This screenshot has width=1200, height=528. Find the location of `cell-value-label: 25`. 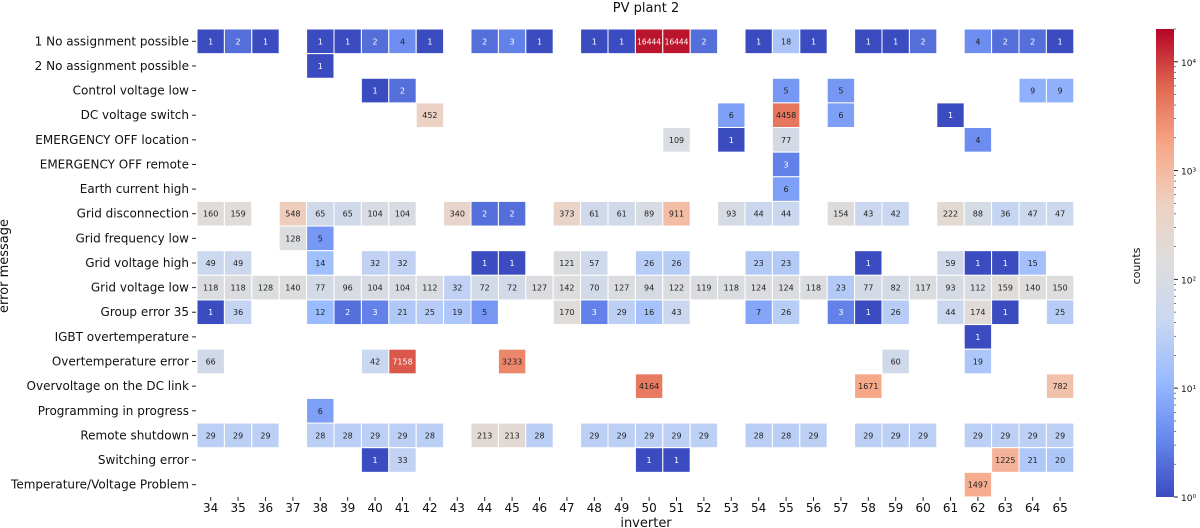

cell-value-label: 25 is located at coordinates (430, 312).